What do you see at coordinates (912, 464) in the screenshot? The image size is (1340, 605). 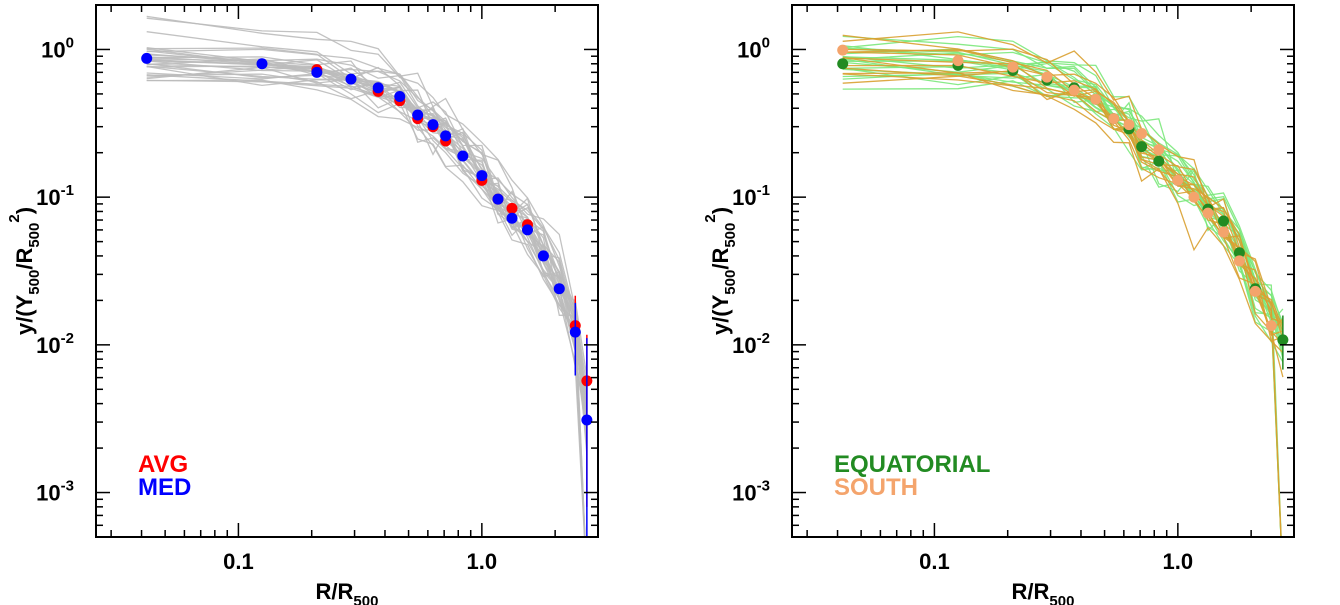 I see `legend-label-equatorial: EQUATORIAL` at bounding box center [912, 464].